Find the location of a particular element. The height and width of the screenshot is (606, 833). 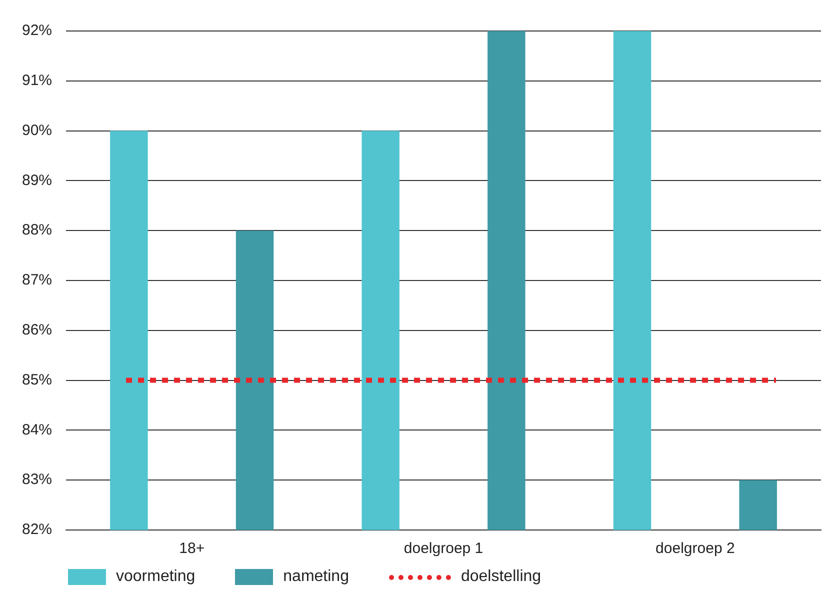

legend-label: doelstelling is located at coordinates (501, 577).